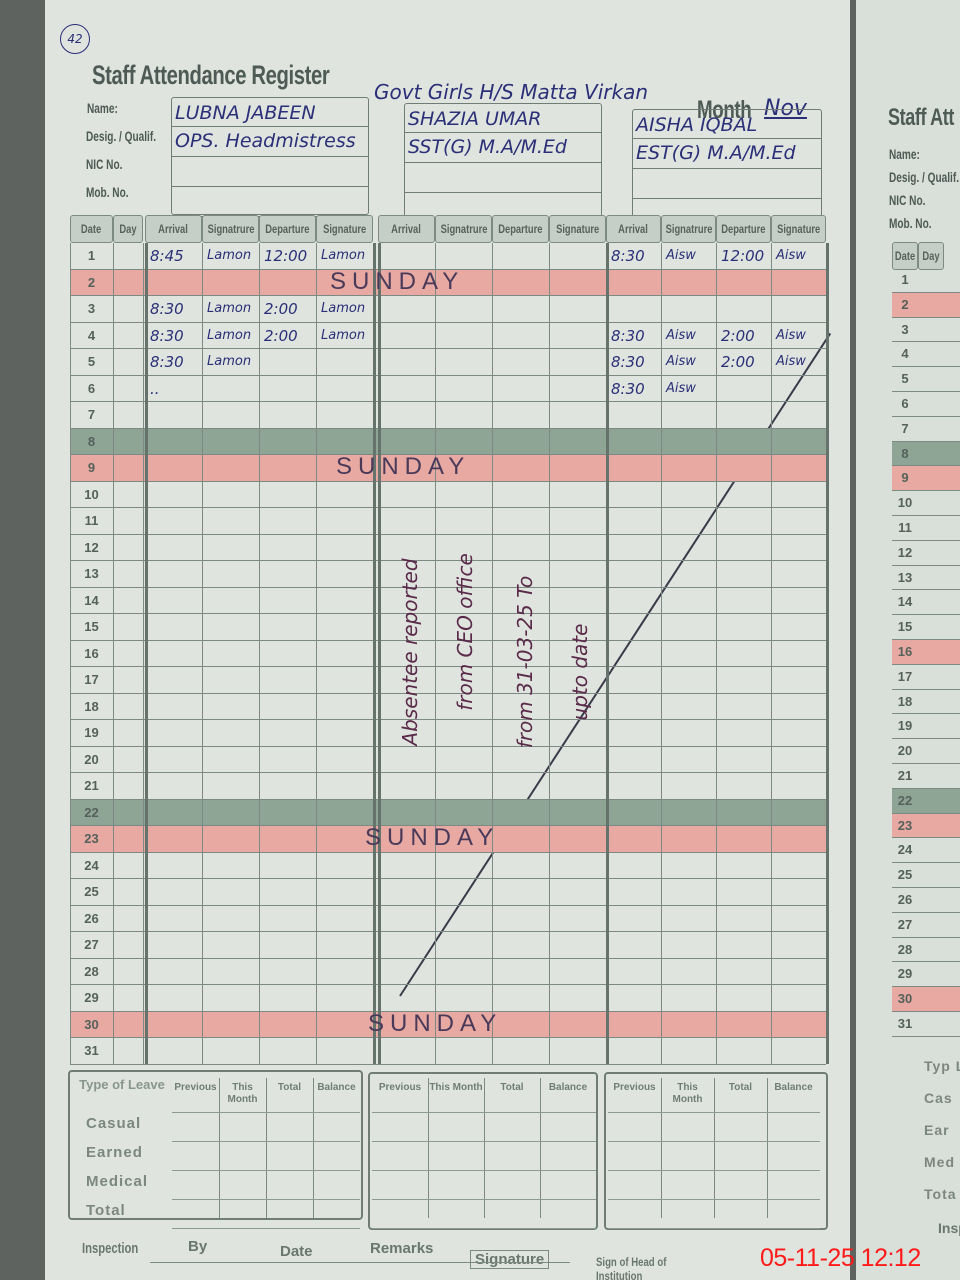 The width and height of the screenshot is (960, 1280). What do you see at coordinates (905, 775) in the screenshot?
I see `date-number: 21` at bounding box center [905, 775].